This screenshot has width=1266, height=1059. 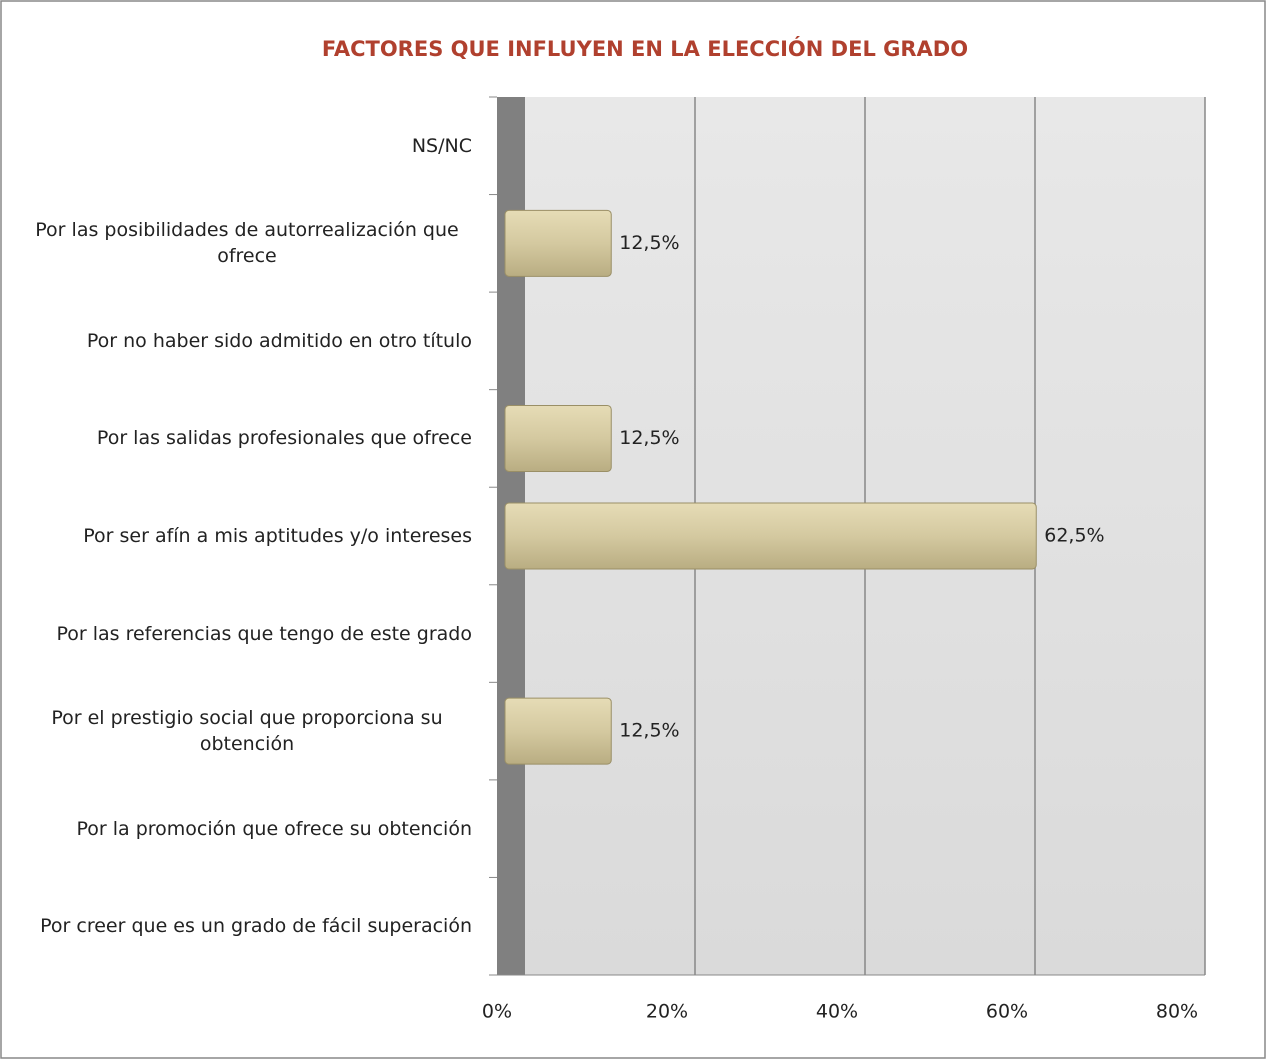 I want to click on x-tick-label: 0%, so click(x=497, y=1012).